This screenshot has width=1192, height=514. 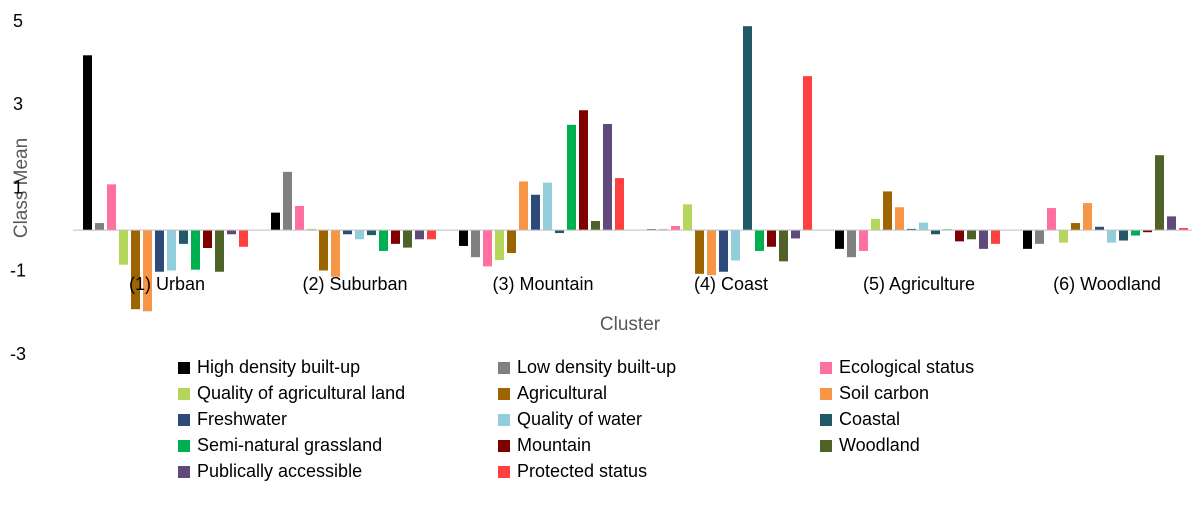 I want to click on y-tick-label: -3, so click(x=18, y=354).